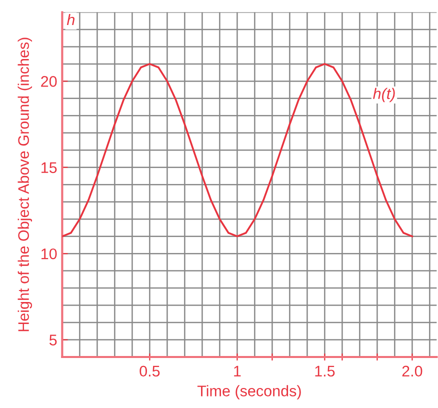 This screenshot has width=438, height=408. Describe the element at coordinates (53, 340) in the screenshot. I see `y-tick-label: 5` at that location.